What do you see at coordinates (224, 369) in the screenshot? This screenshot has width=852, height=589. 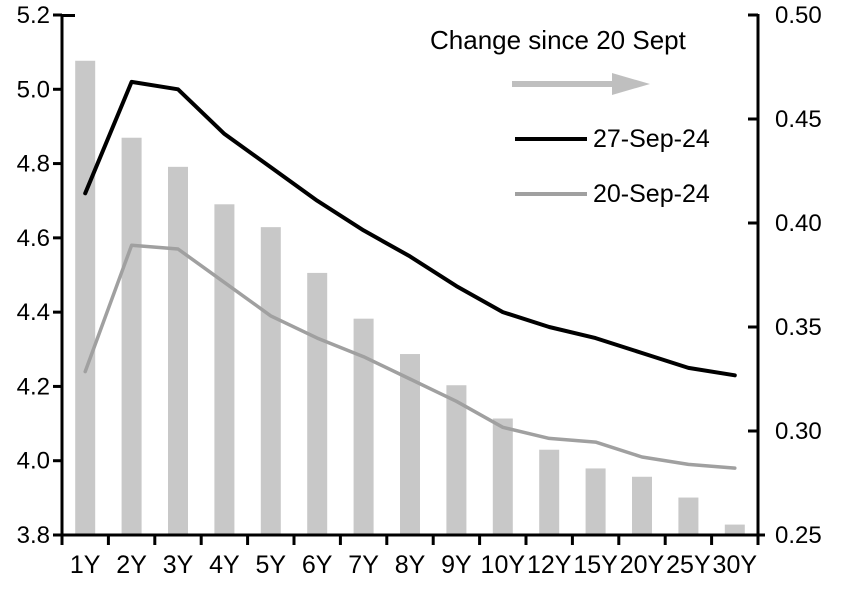 I see `bar-4Y` at bounding box center [224, 369].